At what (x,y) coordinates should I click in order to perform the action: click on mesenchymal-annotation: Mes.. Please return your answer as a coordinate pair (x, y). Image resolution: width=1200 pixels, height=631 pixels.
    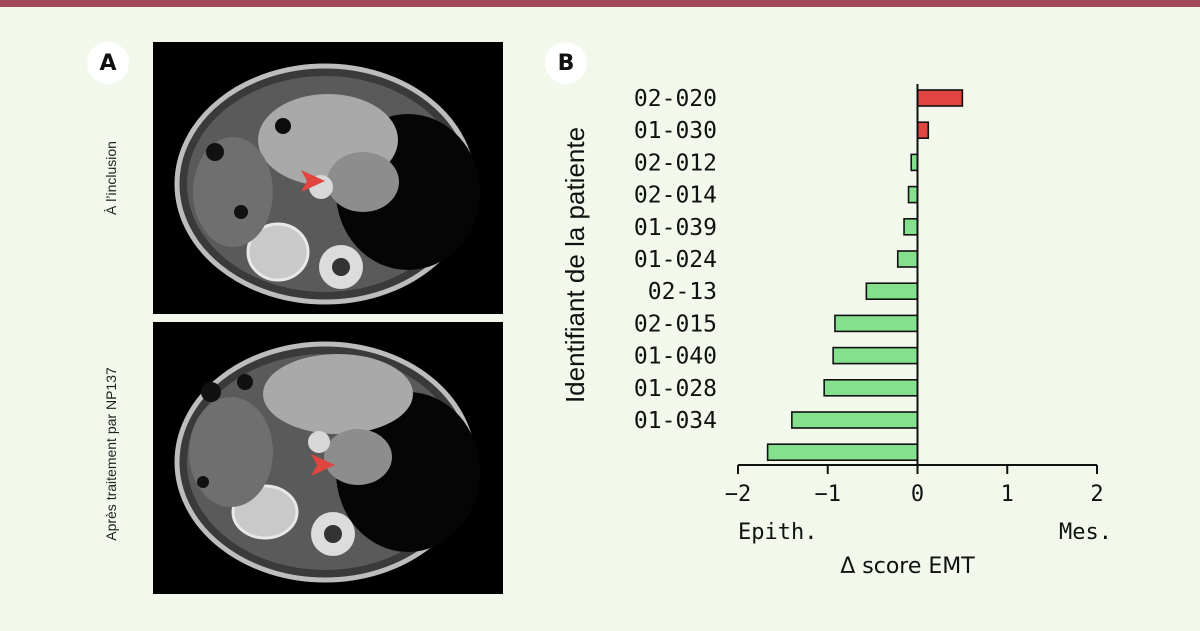
    Looking at the image, I should click on (1085, 532).